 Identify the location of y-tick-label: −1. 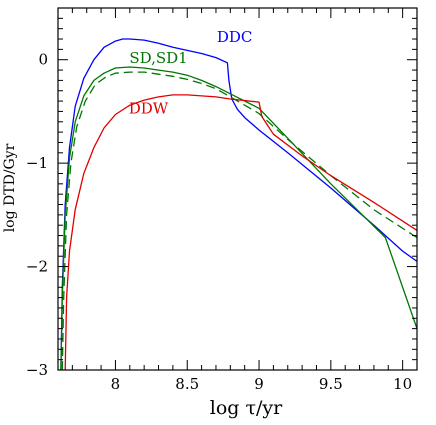
(37, 163).